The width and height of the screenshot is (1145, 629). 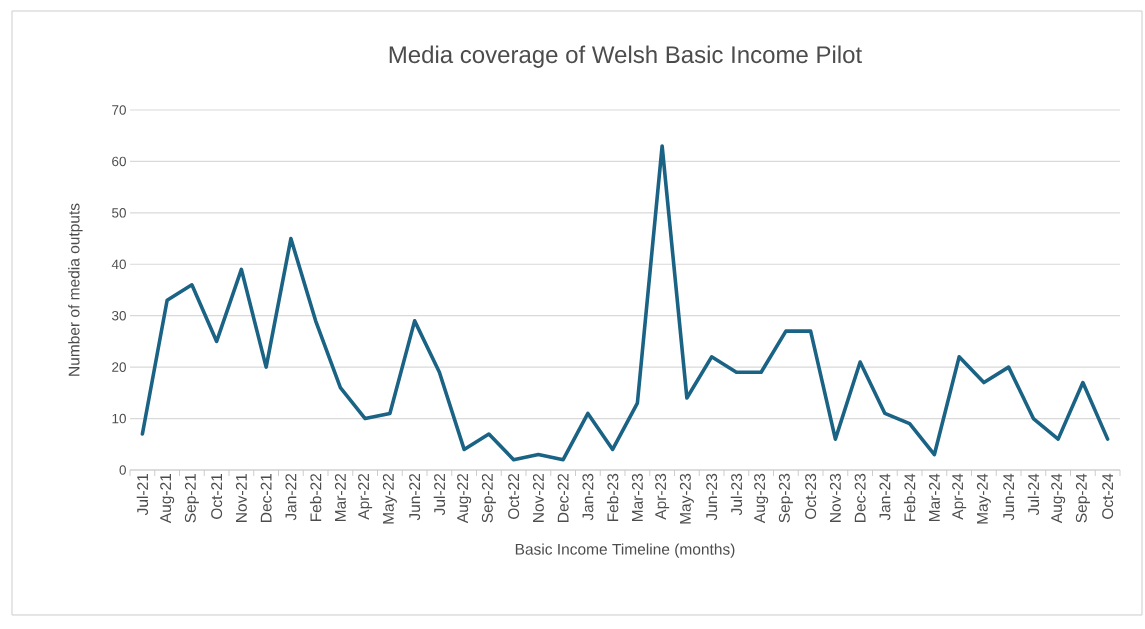 What do you see at coordinates (736, 494) in the screenshot?
I see `x-tick-label: Jul-23` at bounding box center [736, 494].